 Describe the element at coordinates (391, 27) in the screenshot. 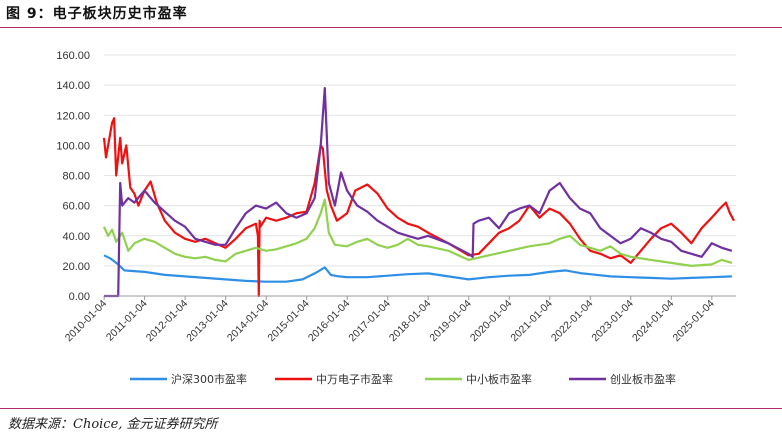

I see `top-divider` at that location.